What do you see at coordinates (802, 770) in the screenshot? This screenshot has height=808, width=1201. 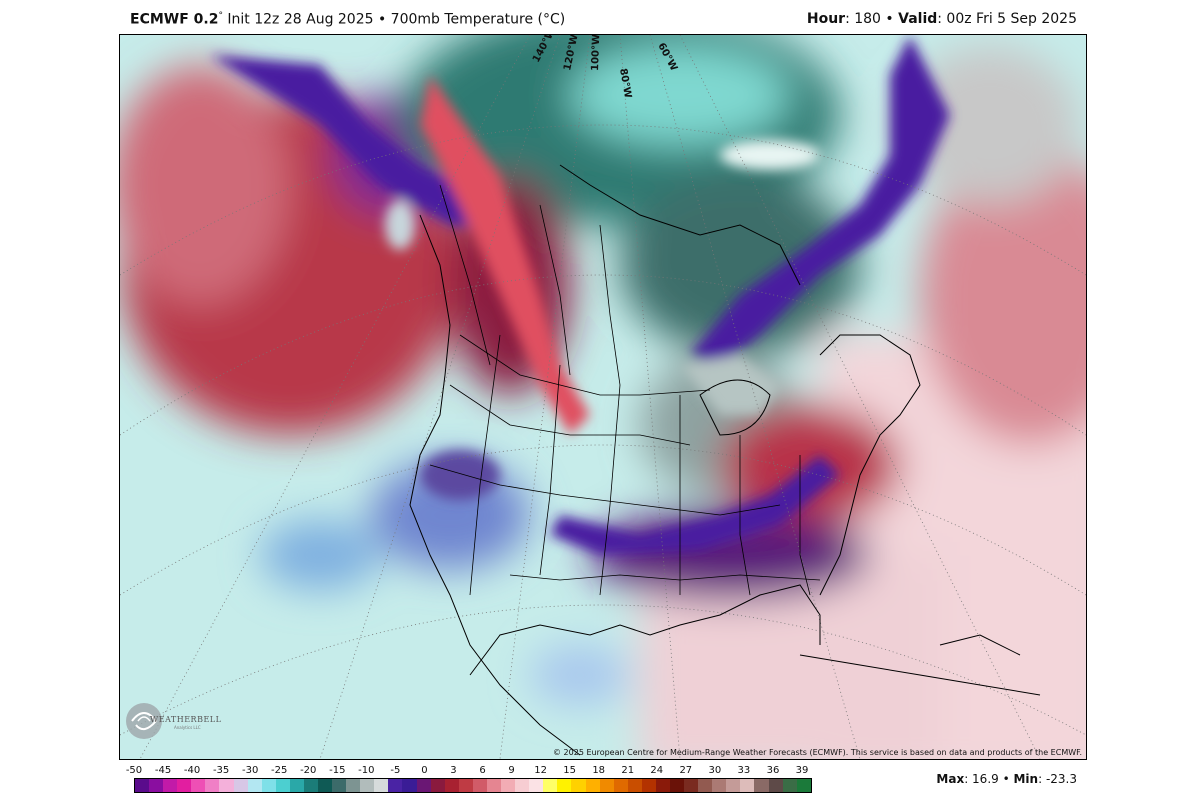 I see `colorbar-tick-label: 39` at bounding box center [802, 770].